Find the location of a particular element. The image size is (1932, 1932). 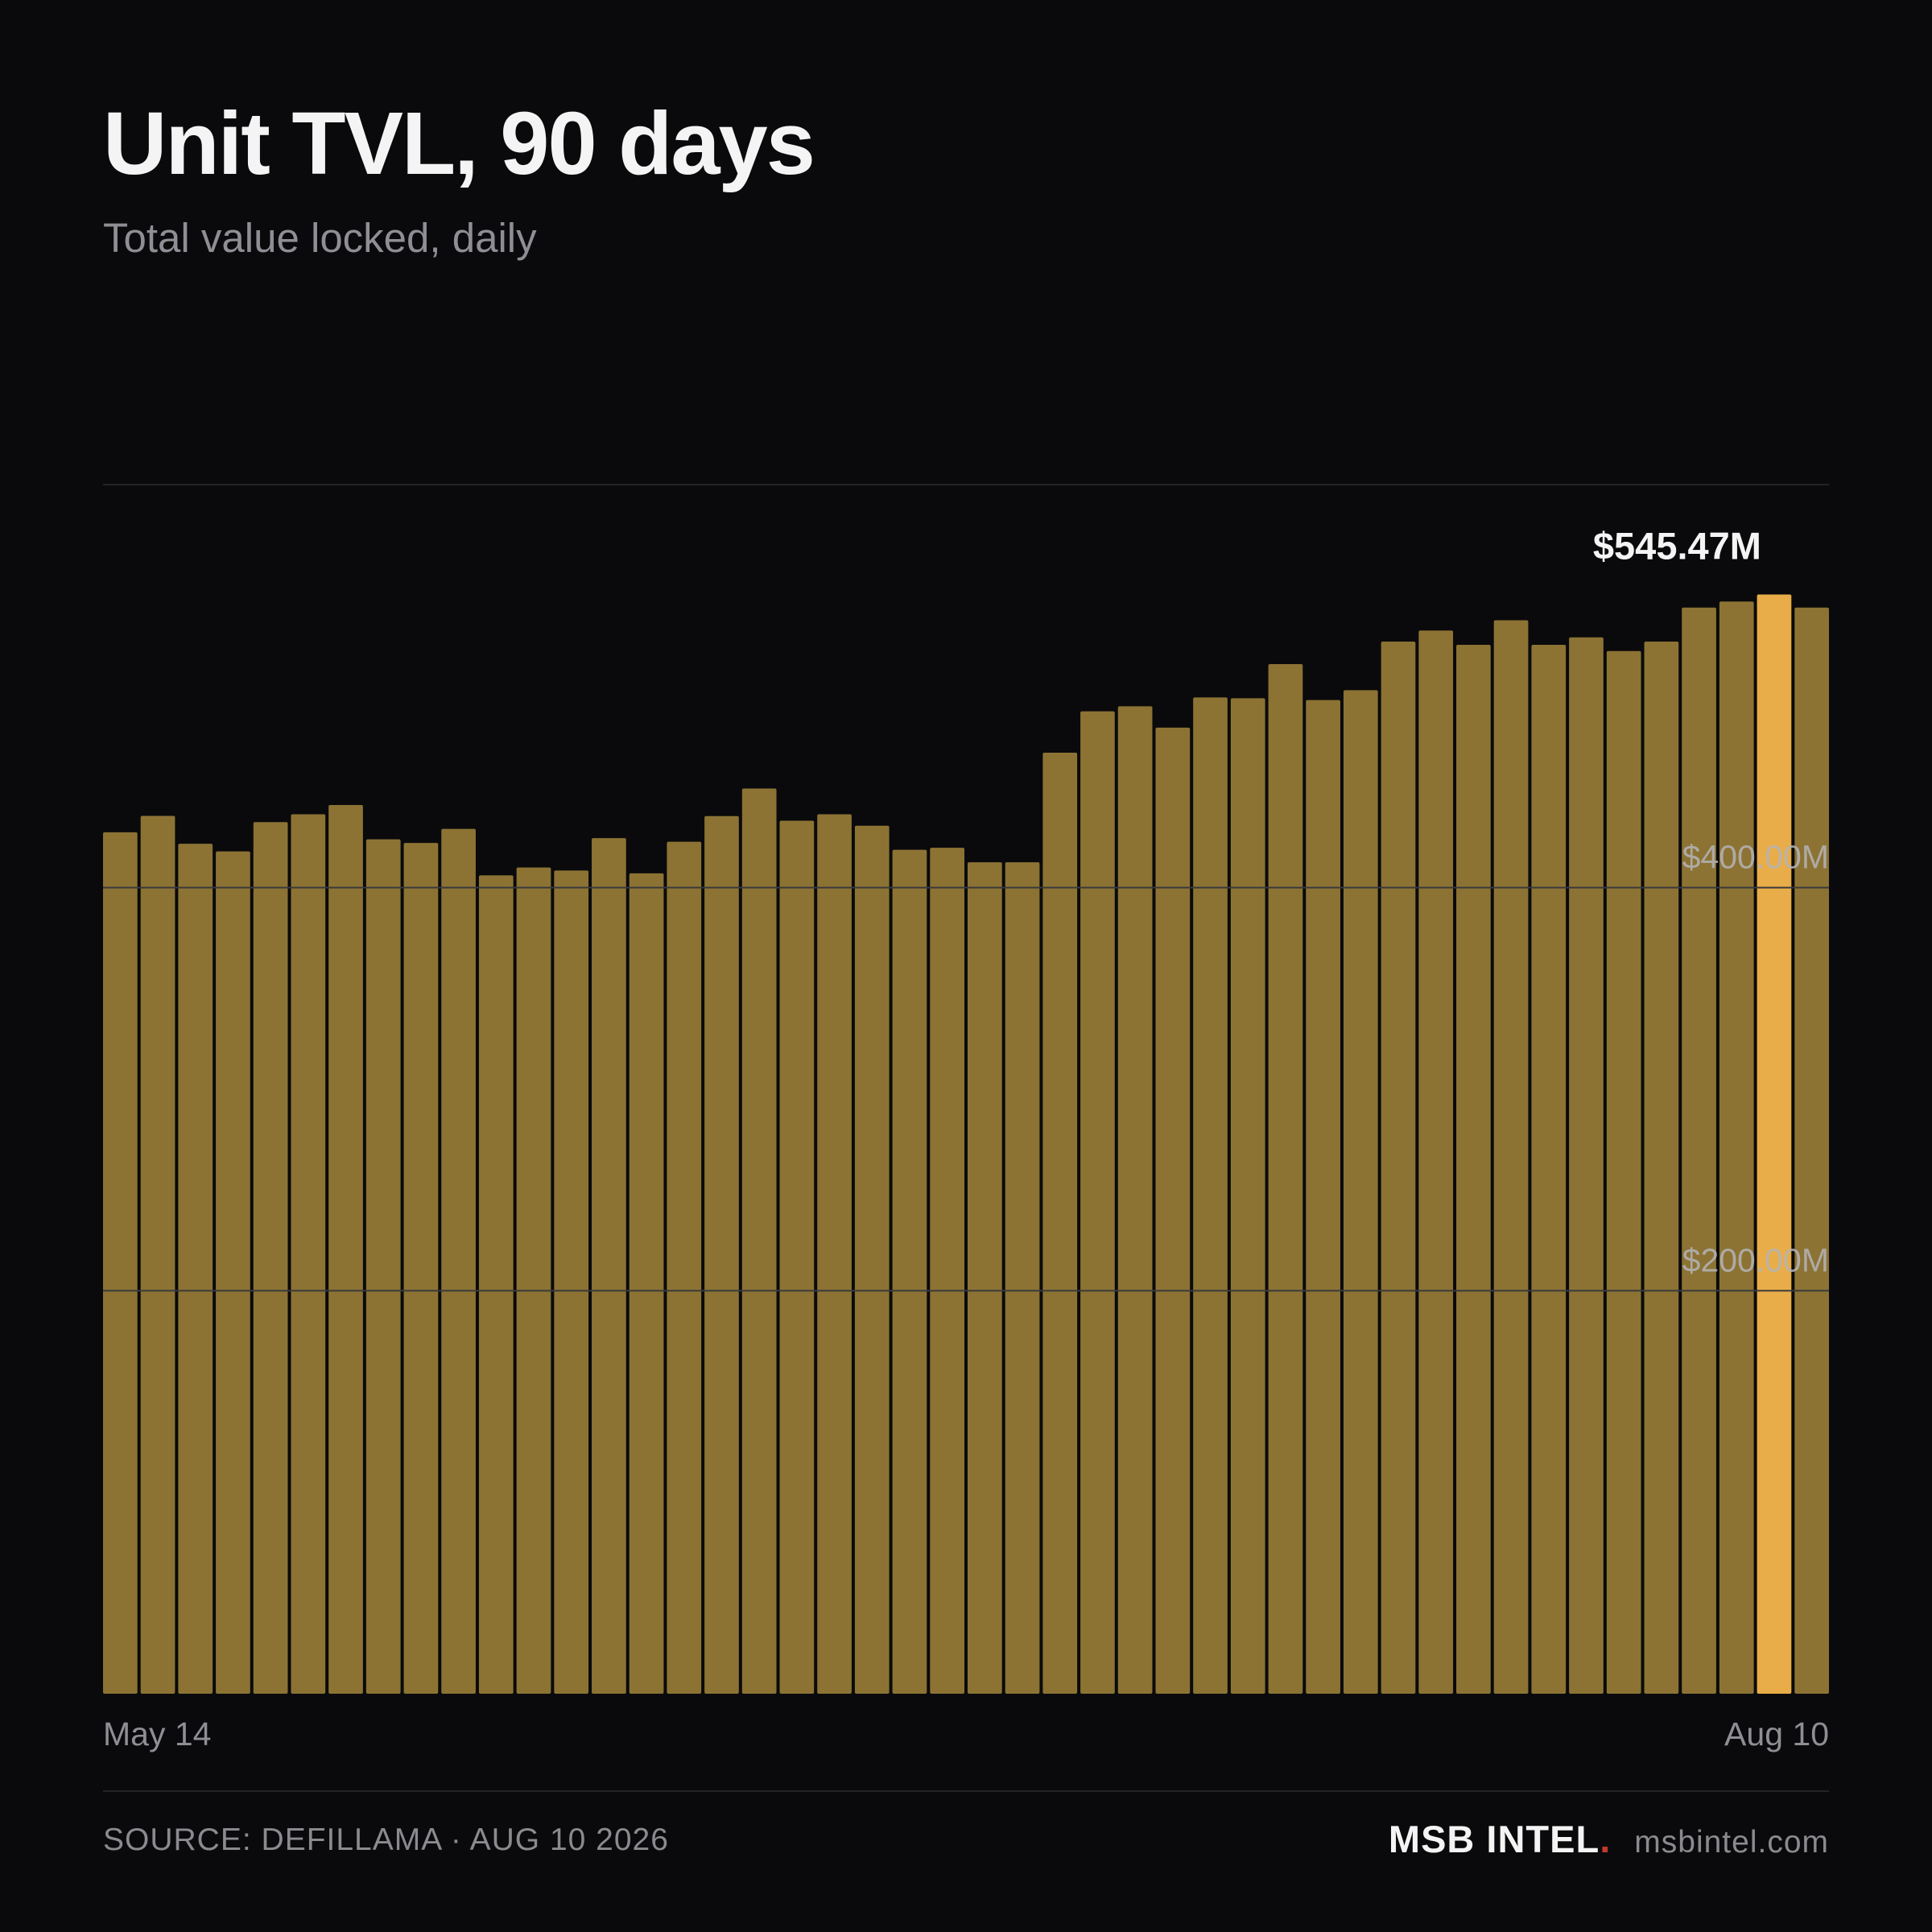

chart-title: Unit TVL, 90 days is located at coordinates (459, 143).